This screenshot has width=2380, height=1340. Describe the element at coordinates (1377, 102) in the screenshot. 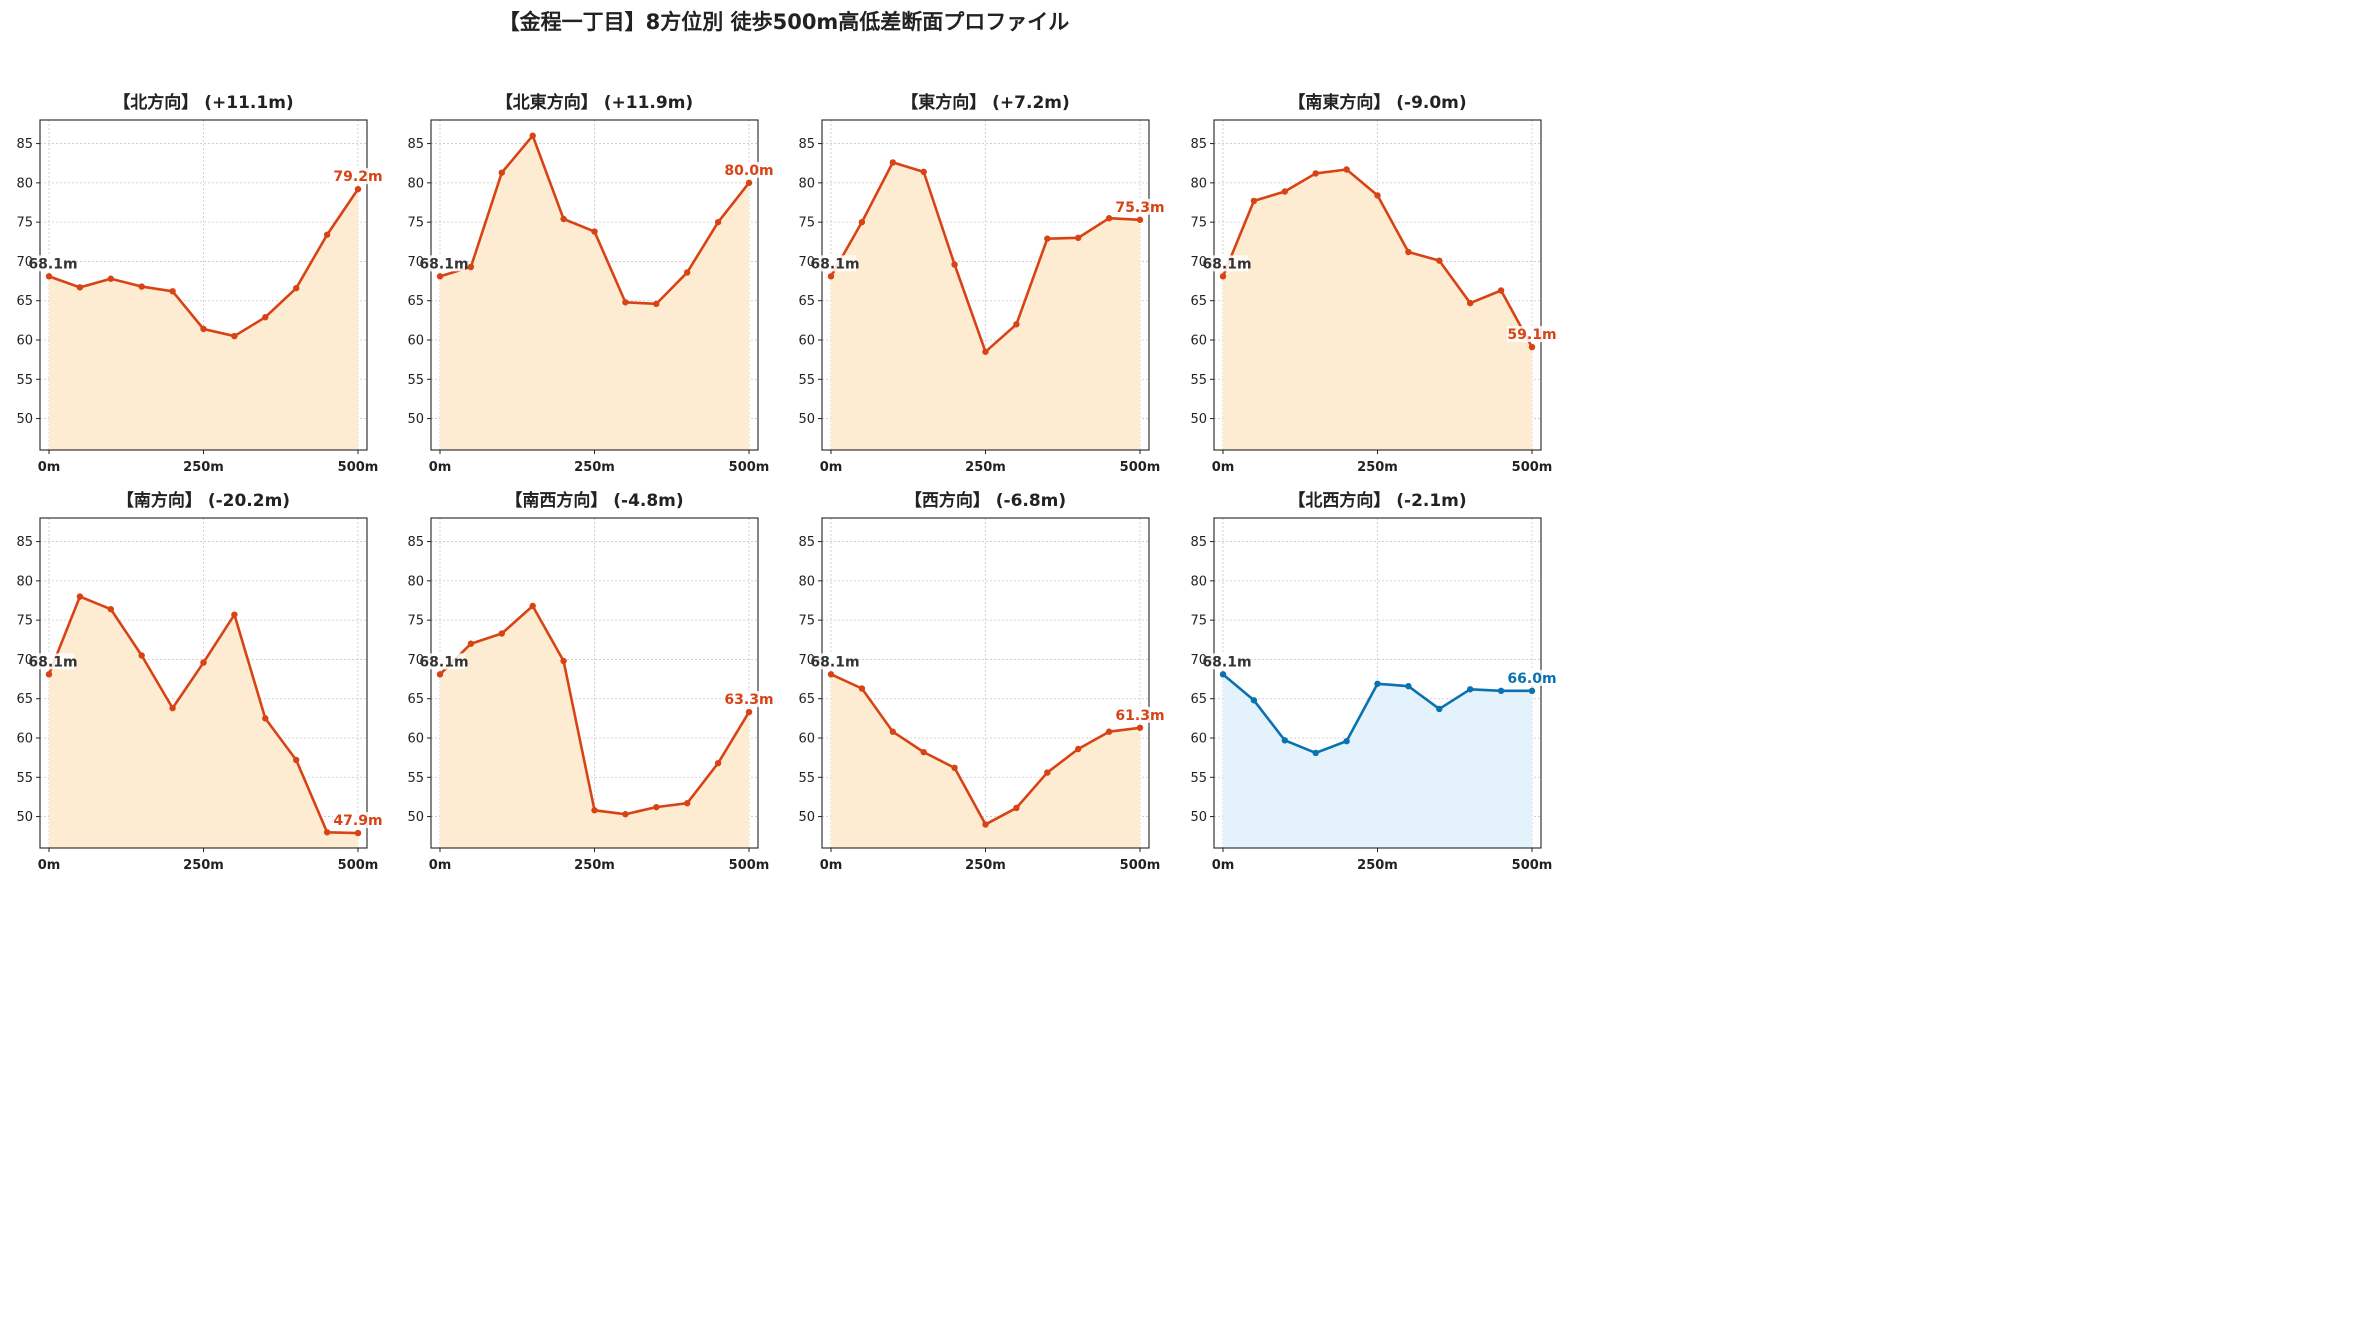

I see `panel-title: 【南東方向】 (-9.0m)` at that location.